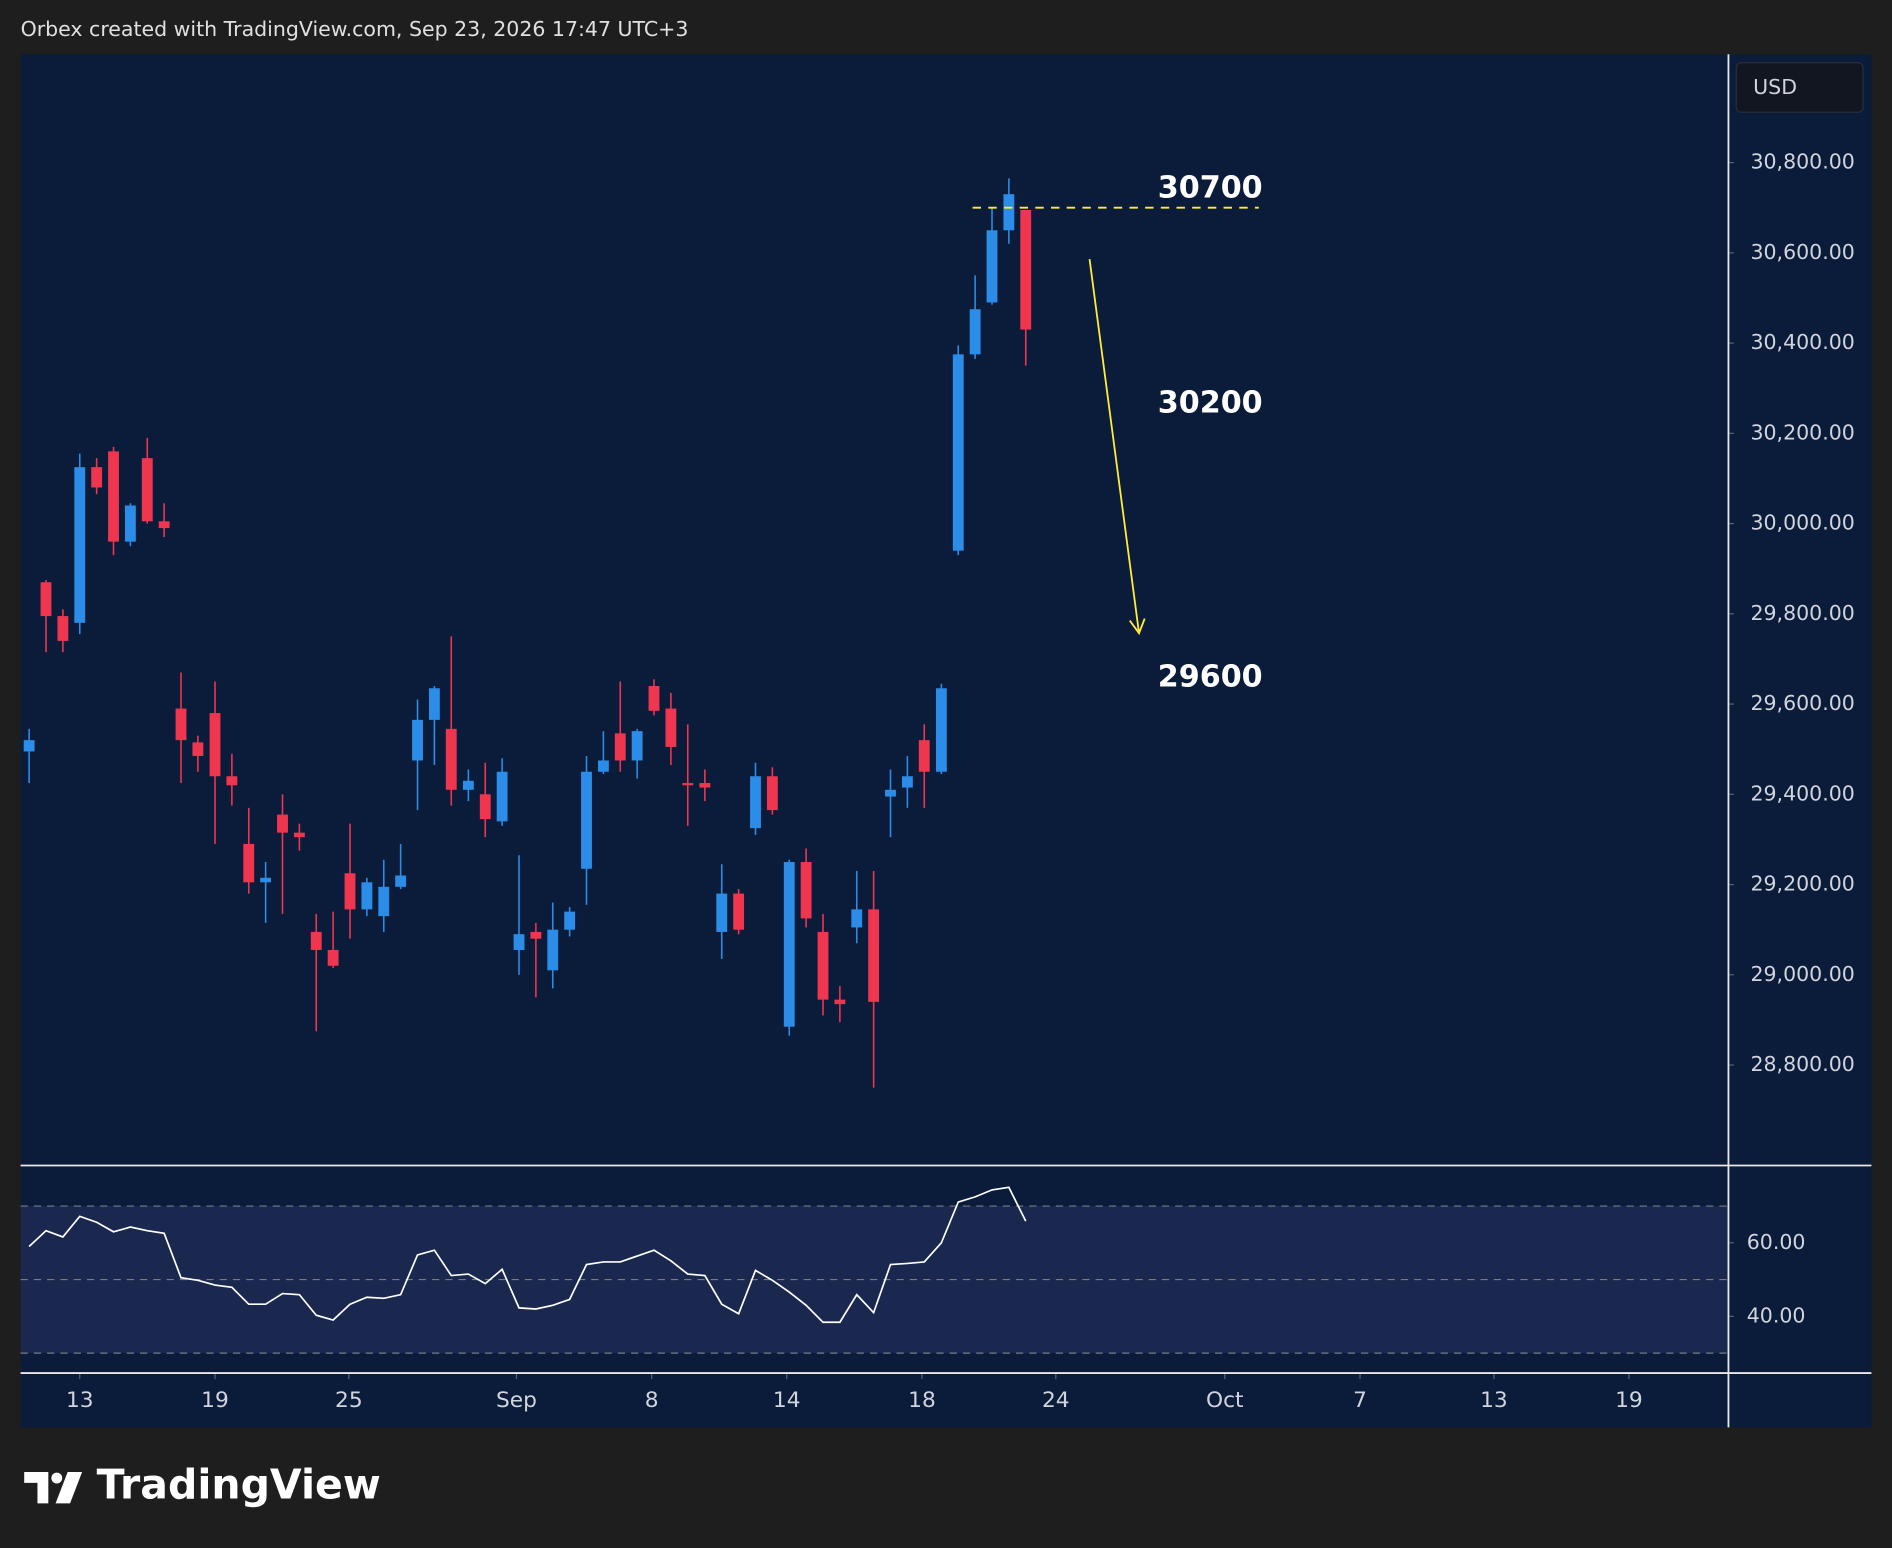  Describe the element at coordinates (1360, 1400) in the screenshot. I see `x-tick-label: 7` at that location.